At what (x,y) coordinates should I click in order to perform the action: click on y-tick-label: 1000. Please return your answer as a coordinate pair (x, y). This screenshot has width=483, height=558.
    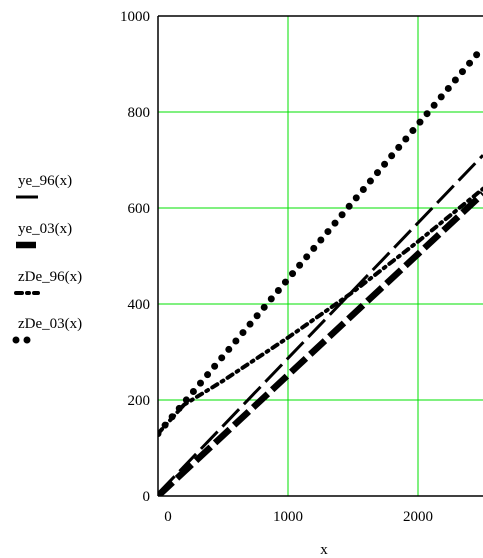
    Looking at the image, I should click on (135, 17).